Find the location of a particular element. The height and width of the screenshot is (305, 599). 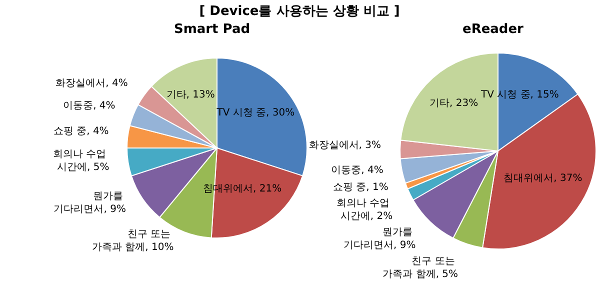

slice-label: 쇼핑 중, 4% is located at coordinates (81, 131).